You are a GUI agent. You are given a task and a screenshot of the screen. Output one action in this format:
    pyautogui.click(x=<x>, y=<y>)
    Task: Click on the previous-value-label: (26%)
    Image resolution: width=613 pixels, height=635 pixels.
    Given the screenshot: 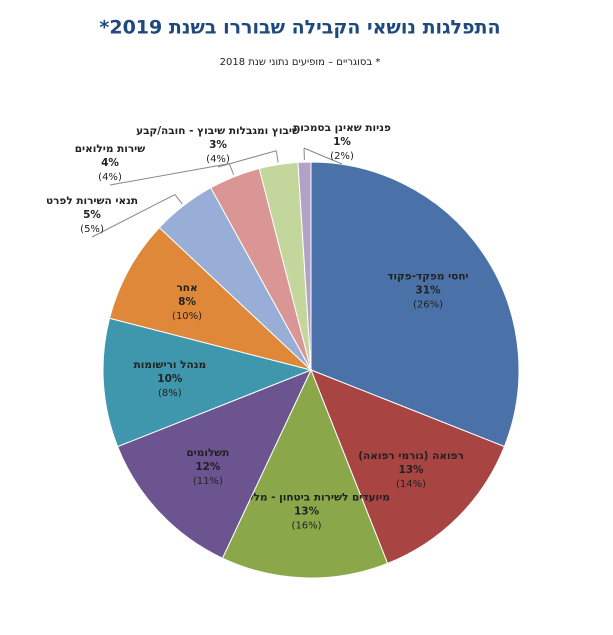 What is the action you would take?
    pyautogui.click(x=428, y=304)
    